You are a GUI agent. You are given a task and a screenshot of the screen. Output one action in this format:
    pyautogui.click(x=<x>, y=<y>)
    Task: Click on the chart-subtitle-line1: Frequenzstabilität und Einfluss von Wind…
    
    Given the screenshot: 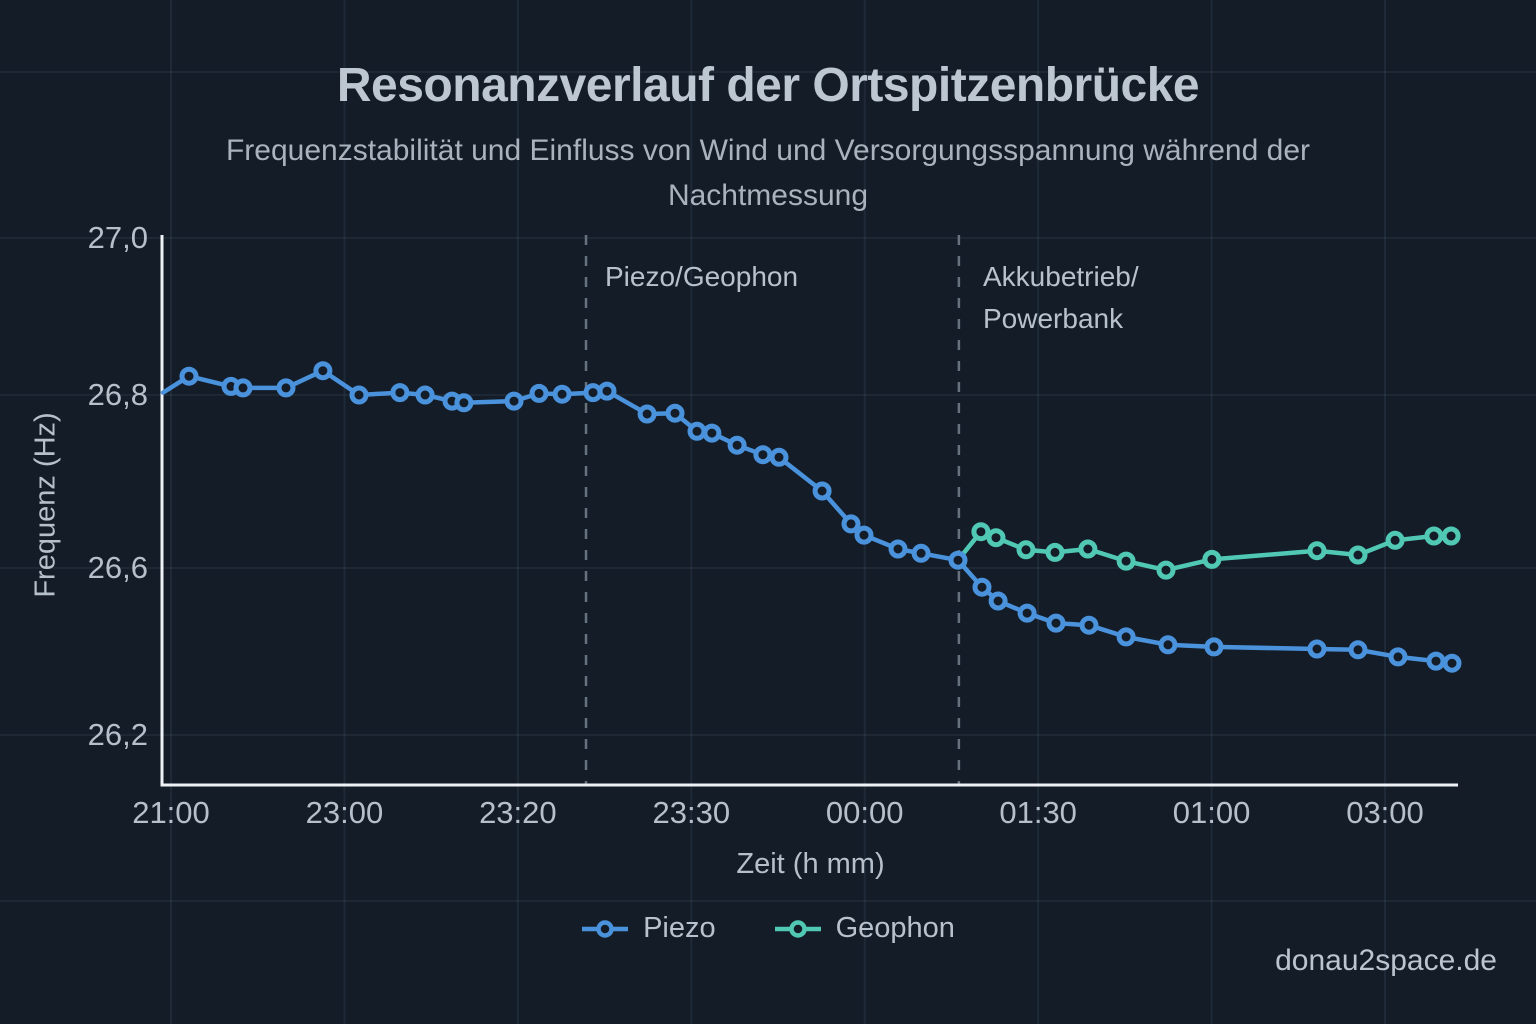 What is the action you would take?
    pyautogui.click(x=767, y=150)
    